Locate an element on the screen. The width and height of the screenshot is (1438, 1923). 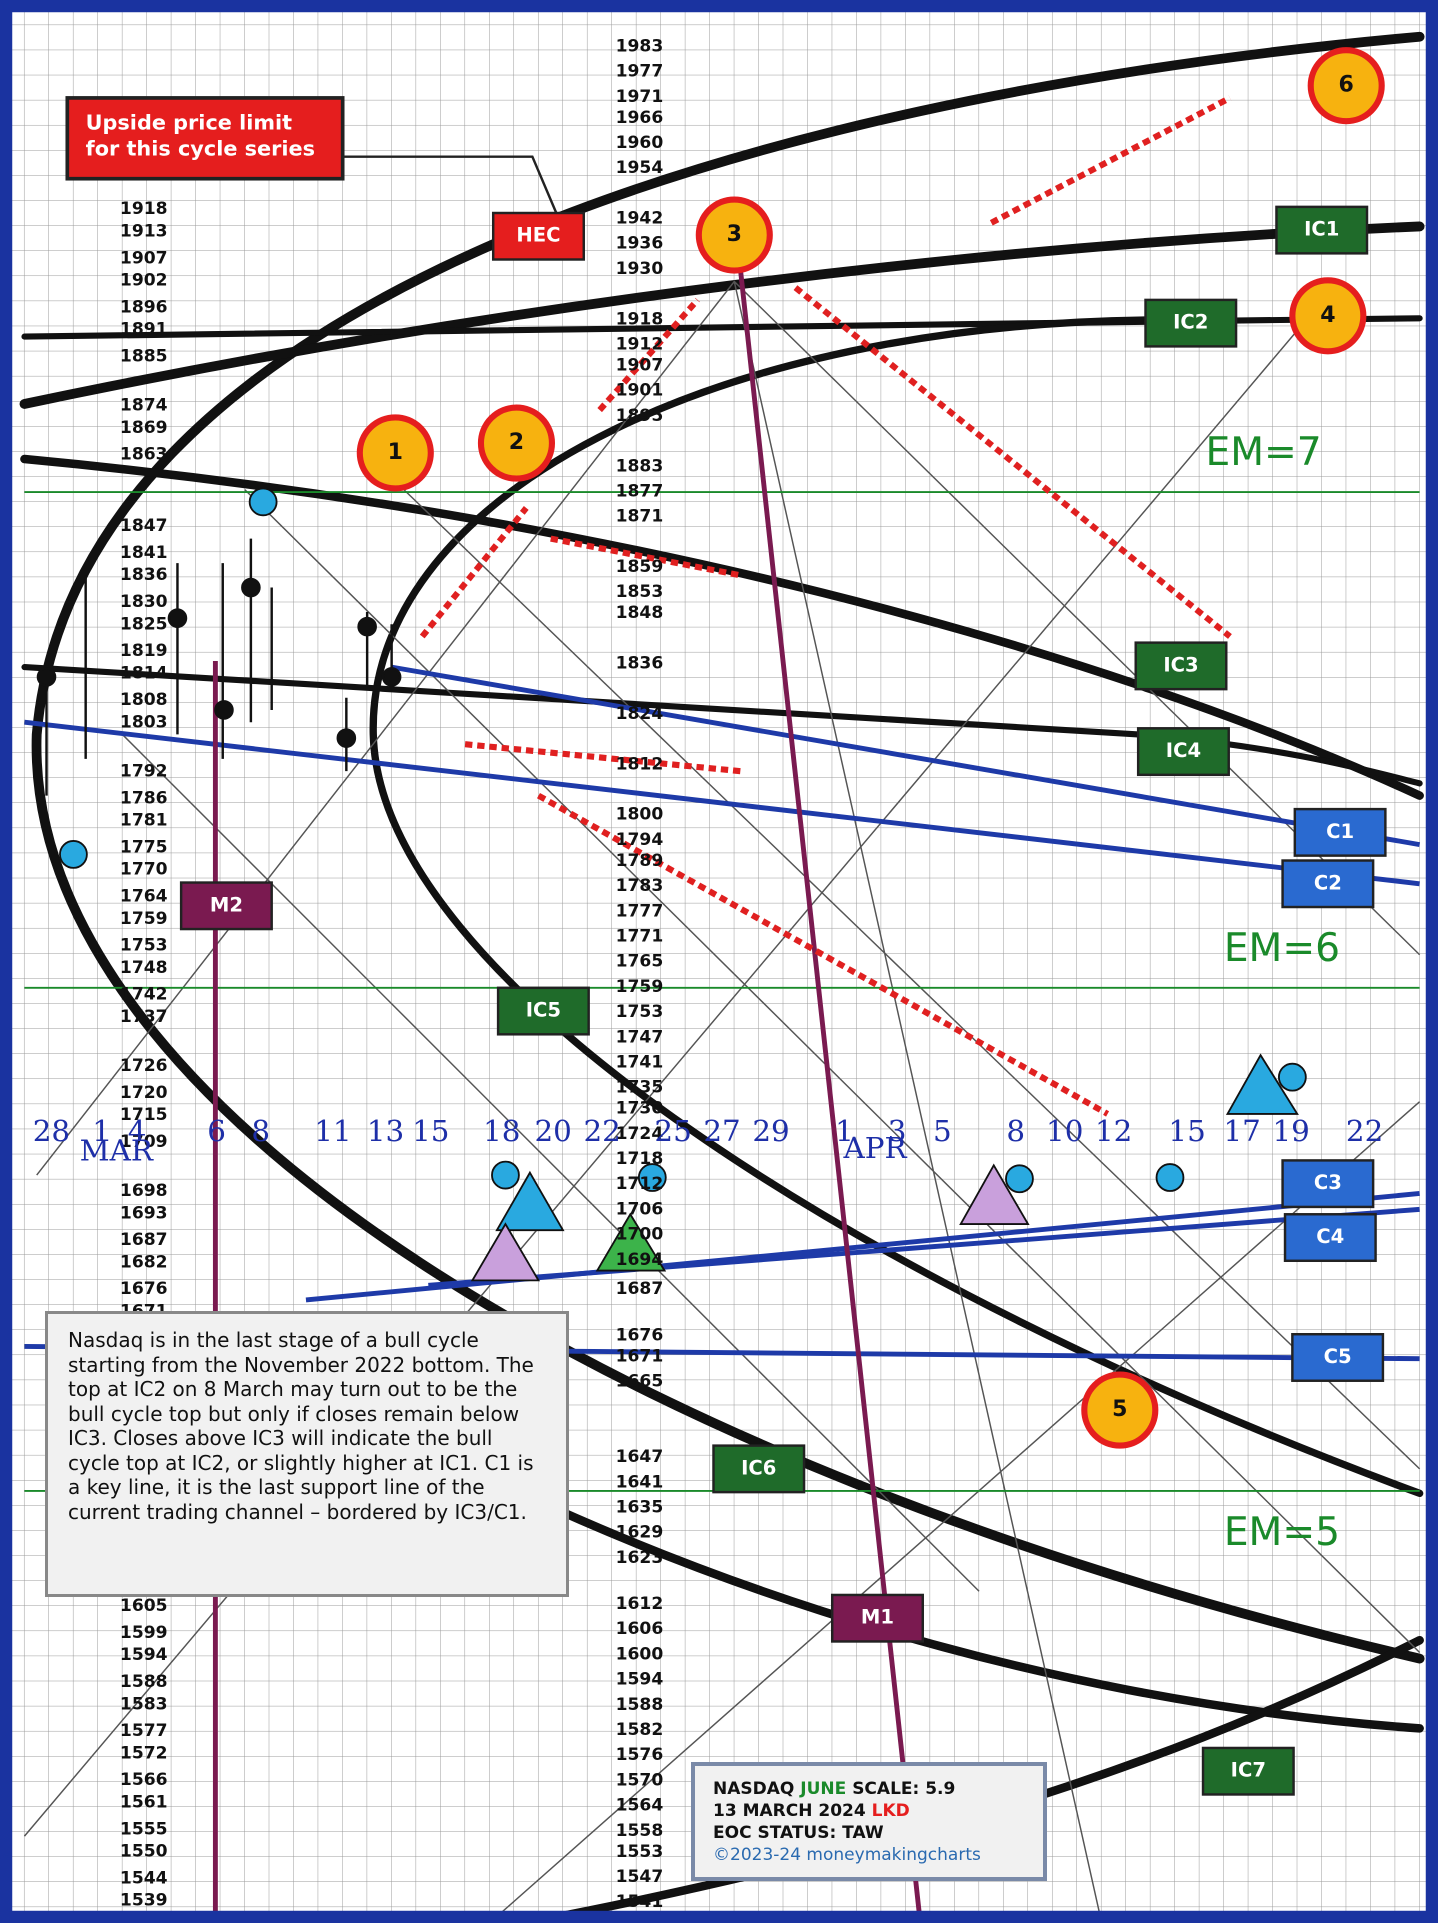
center-scale-label: 1582 is located at coordinates (640, 1730).